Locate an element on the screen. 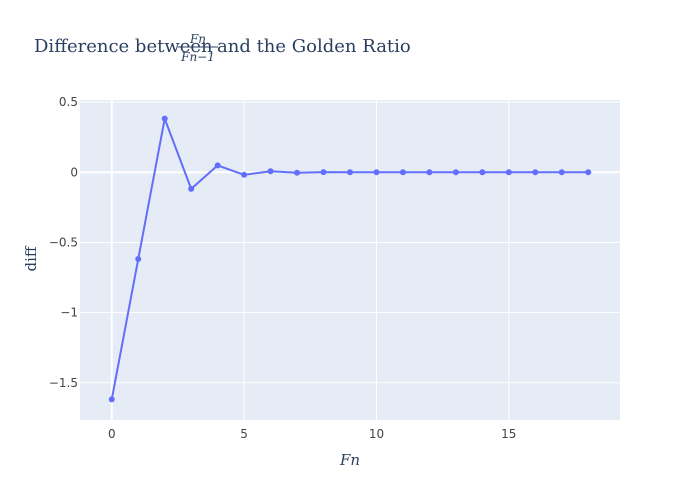 Image resolution: width=700 pixels, height=500 pixels. y-tick-label: −1.5 is located at coordinates (63, 383).